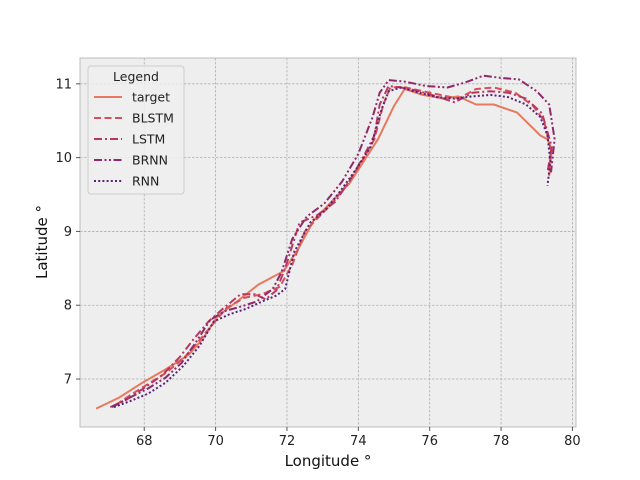 The height and width of the screenshot is (480, 640). Describe the element at coordinates (68, 380) in the screenshot. I see `y-tick-label: 7` at that location.